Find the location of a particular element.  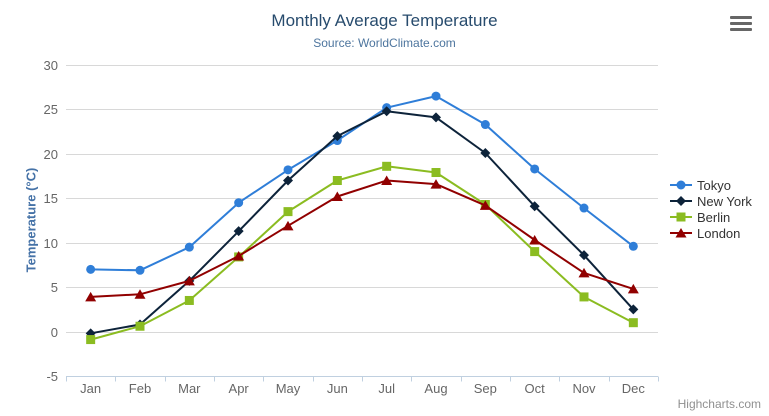

y-axis-label: 15 is located at coordinates (50, 199).